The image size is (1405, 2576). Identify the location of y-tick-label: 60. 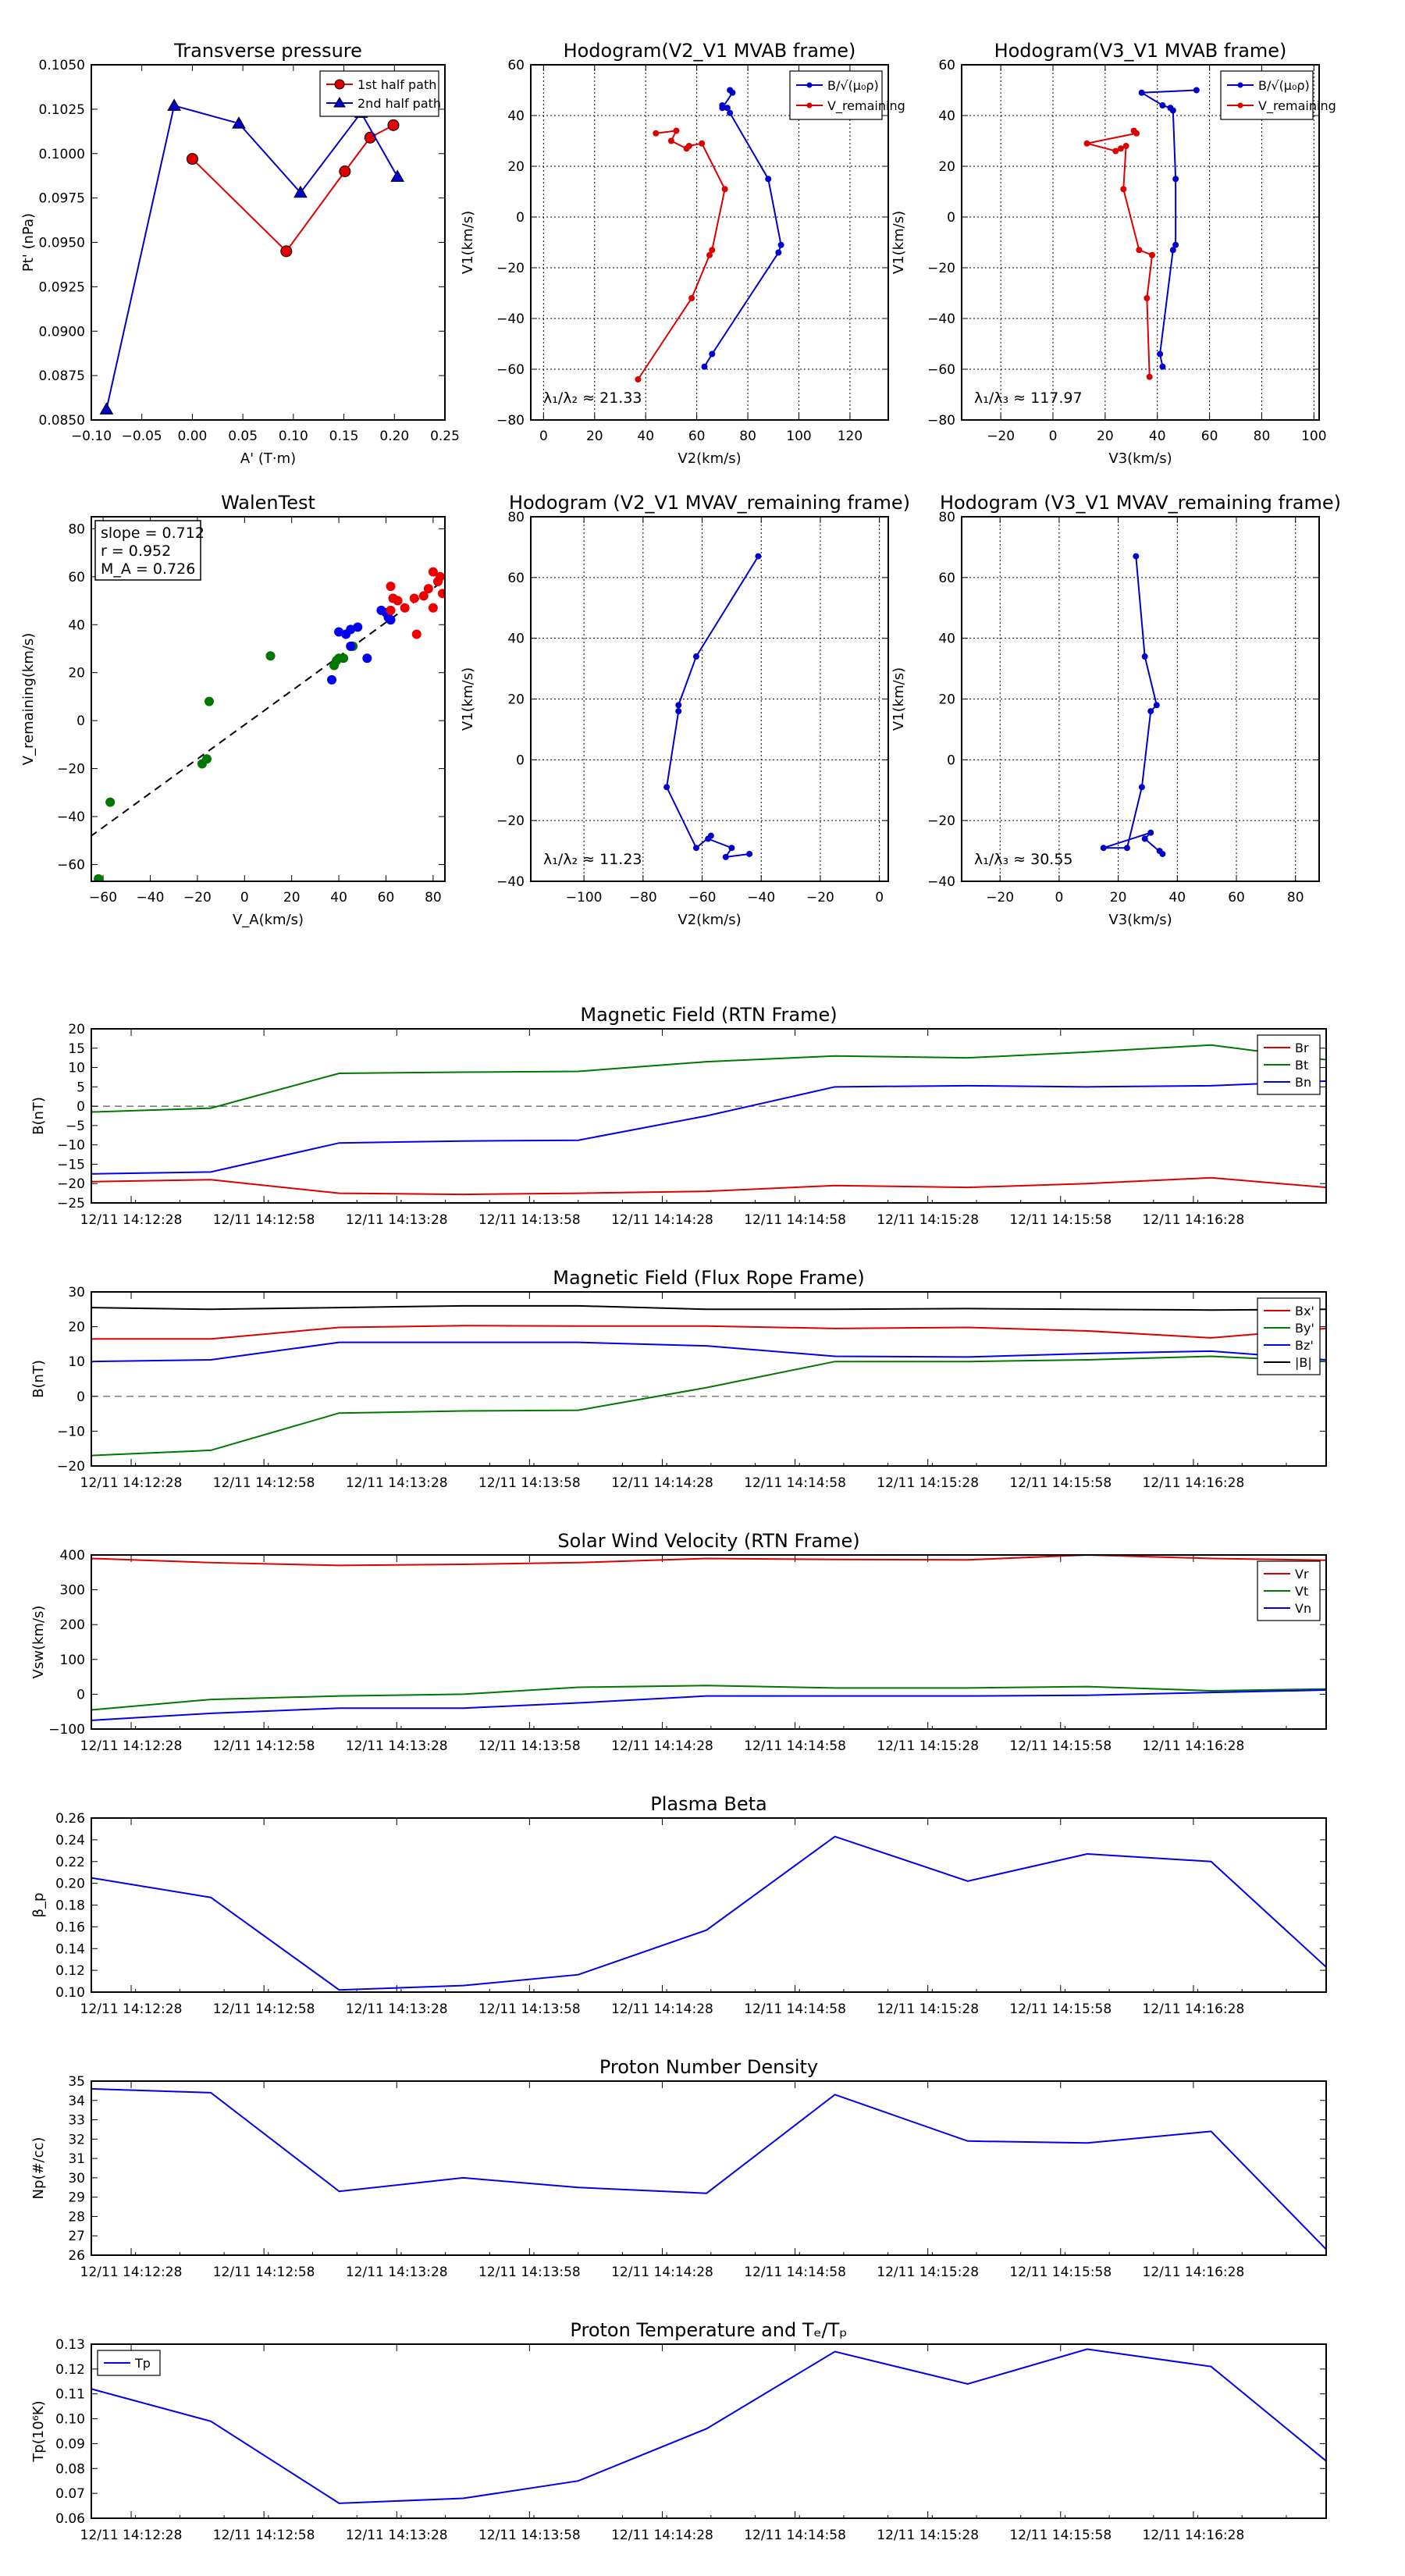
(516, 65).